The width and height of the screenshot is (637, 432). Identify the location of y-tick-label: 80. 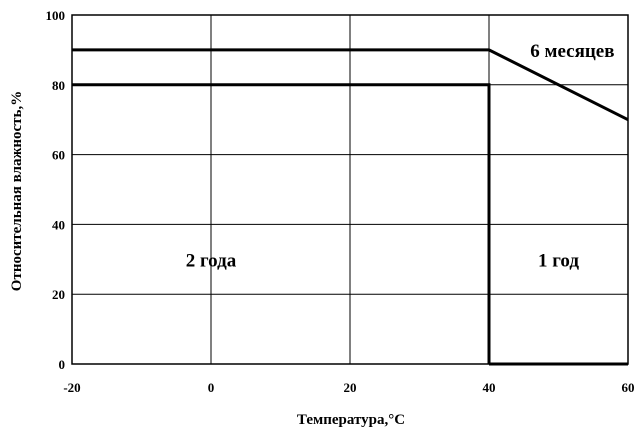
(58, 85).